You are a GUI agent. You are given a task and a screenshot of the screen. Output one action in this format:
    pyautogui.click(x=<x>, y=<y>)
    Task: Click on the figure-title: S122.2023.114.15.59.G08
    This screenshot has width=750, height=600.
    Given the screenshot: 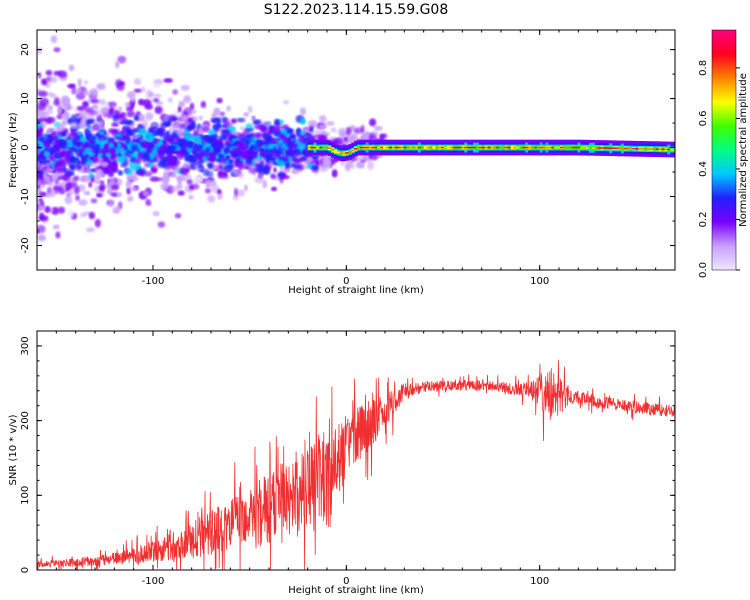 What is the action you would take?
    pyautogui.click(x=356, y=10)
    